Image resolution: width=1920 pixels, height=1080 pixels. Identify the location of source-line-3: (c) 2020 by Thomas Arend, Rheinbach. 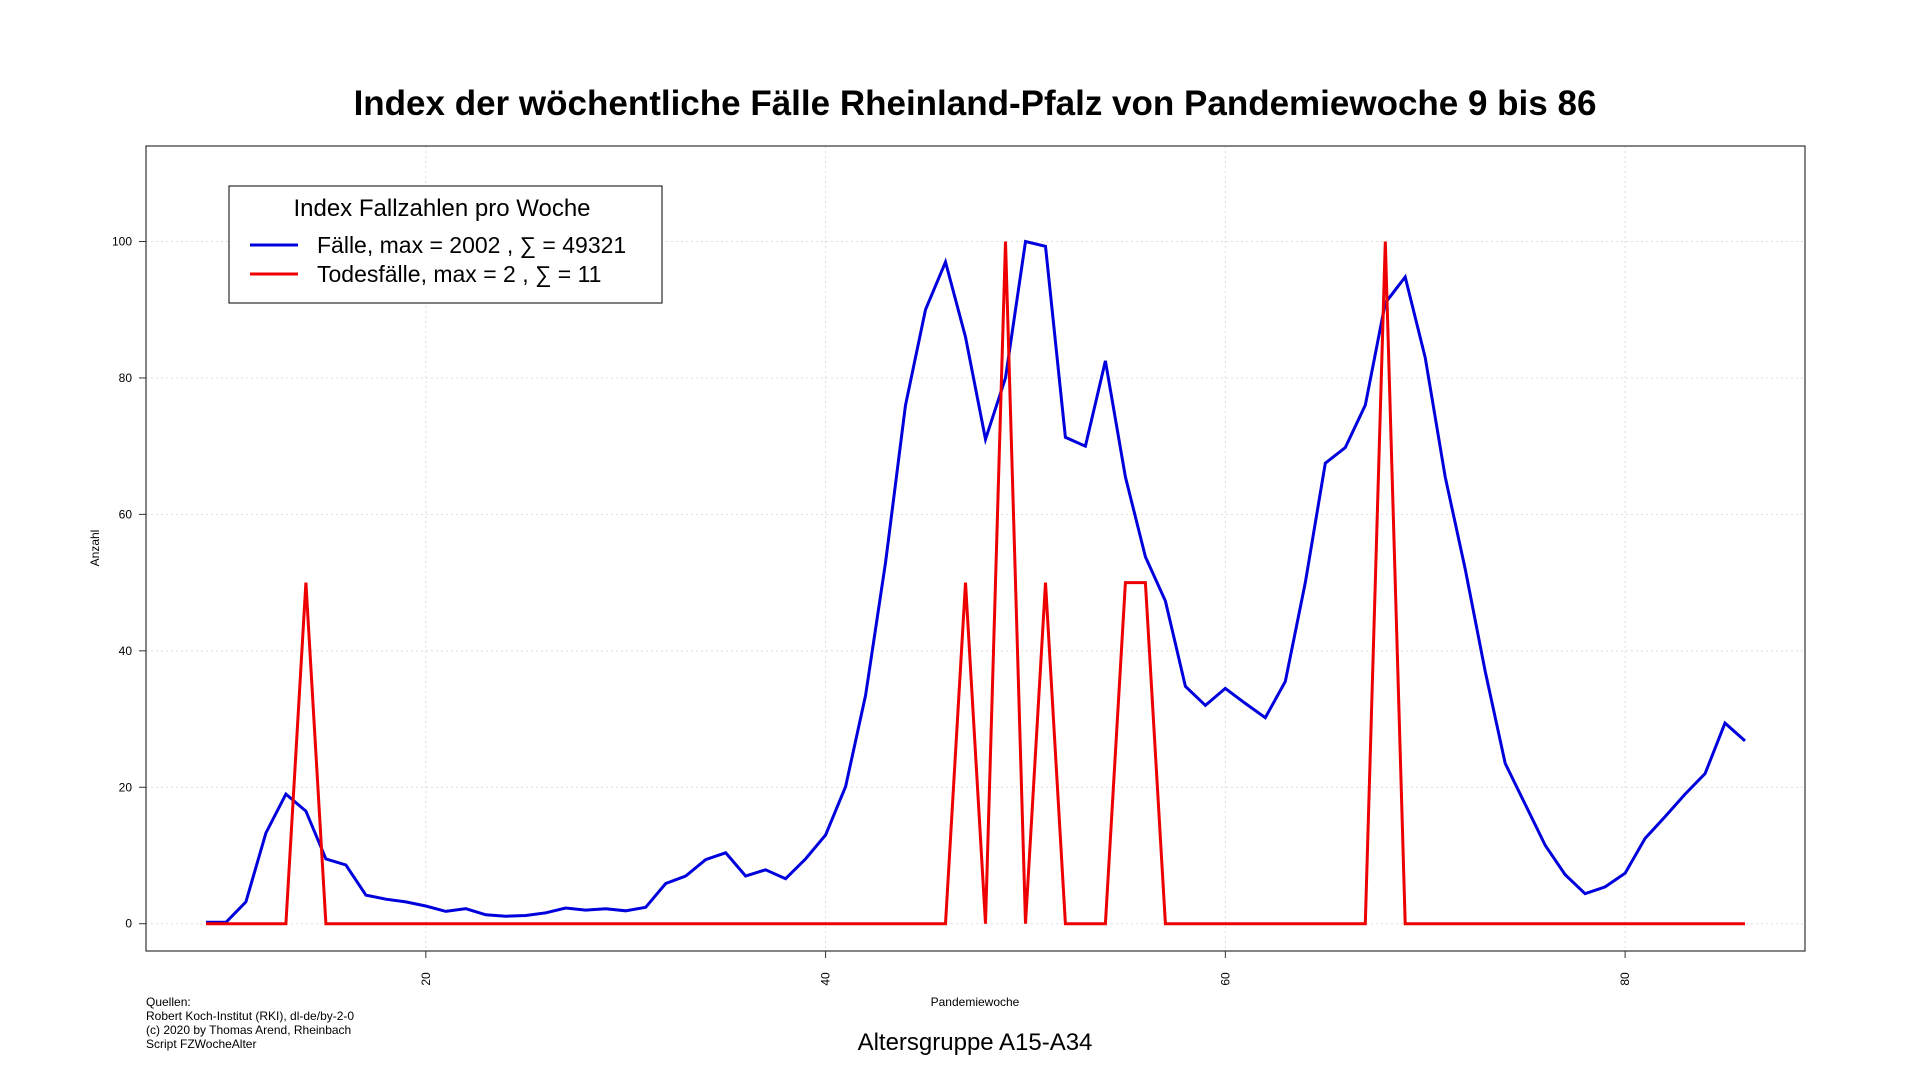
(248, 1030).